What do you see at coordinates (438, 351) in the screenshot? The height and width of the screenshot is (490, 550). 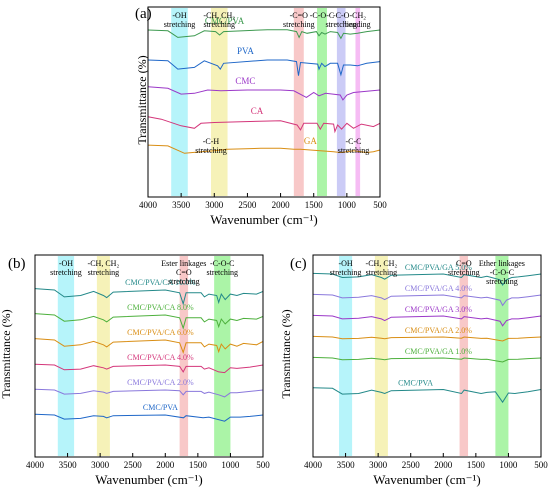 I see `series-label-4: CMC/PVA/GA 1.0%` at bounding box center [438, 351].